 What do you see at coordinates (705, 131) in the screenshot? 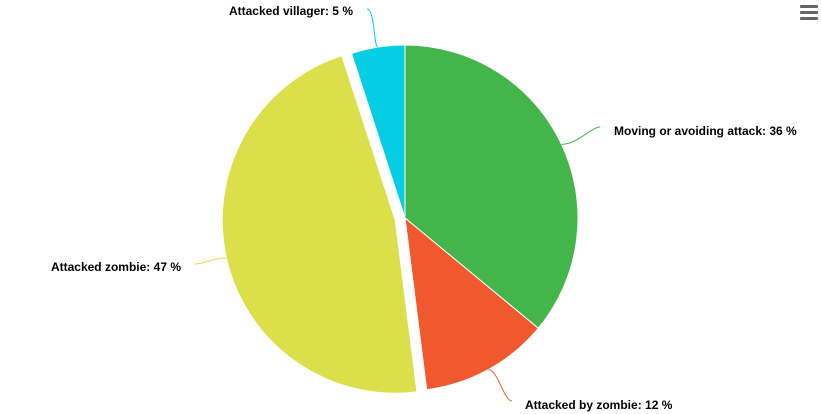
I see `slice-data-label: Moving or avoiding attack: 36 %` at bounding box center [705, 131].